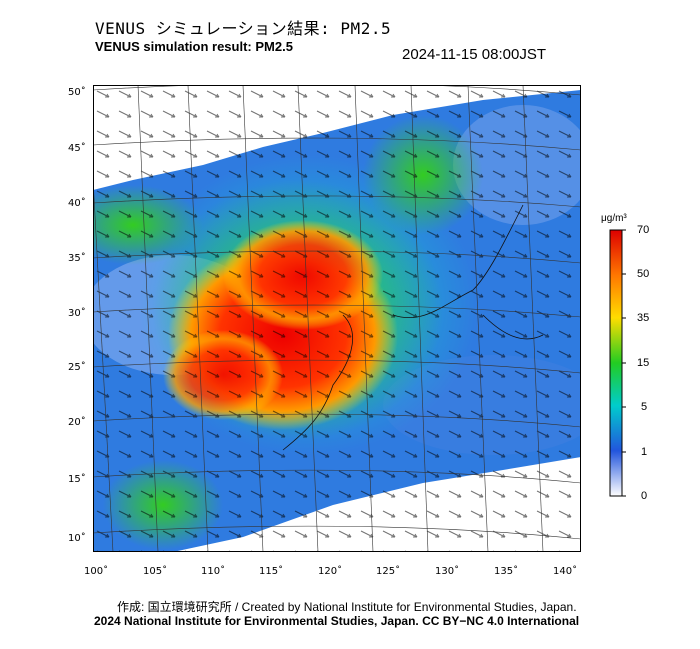 Image resolution: width=700 pixels, height=649 pixels. Describe the element at coordinates (77, 258) in the screenshot. I see `lat-label: 35˚` at that location.